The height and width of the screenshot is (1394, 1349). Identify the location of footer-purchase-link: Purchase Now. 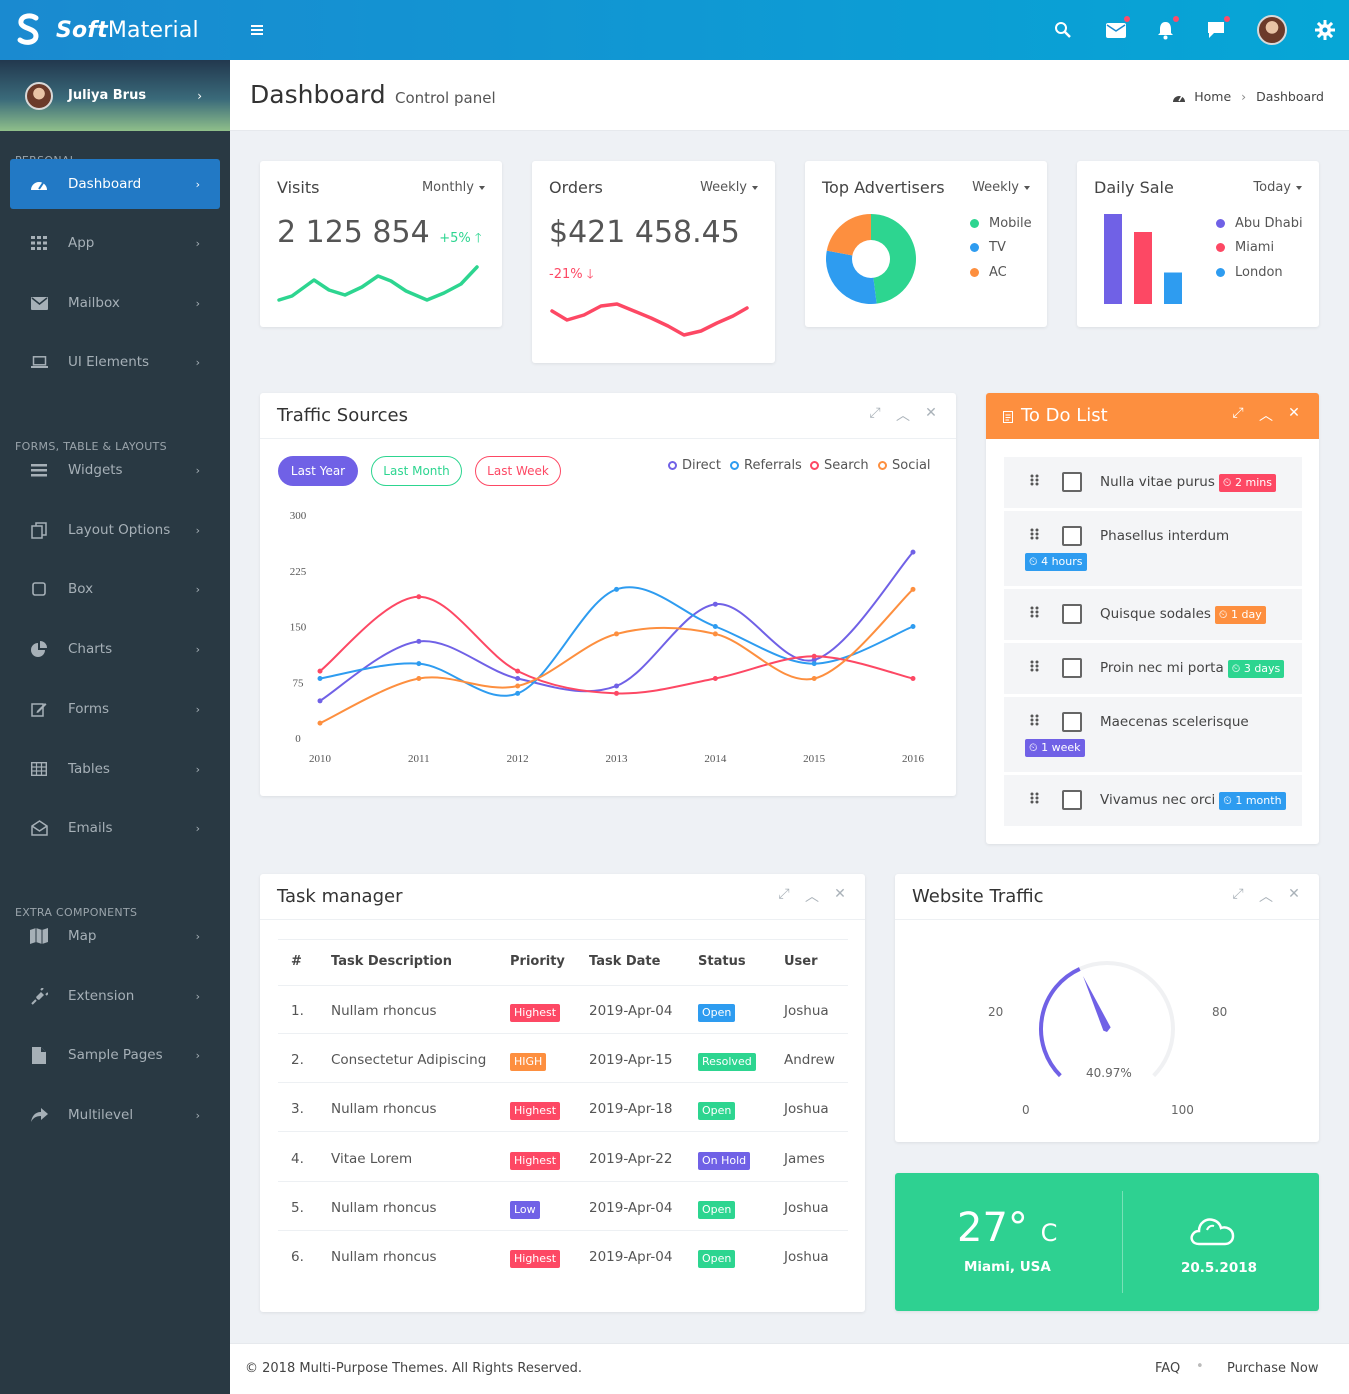
(1273, 1368).